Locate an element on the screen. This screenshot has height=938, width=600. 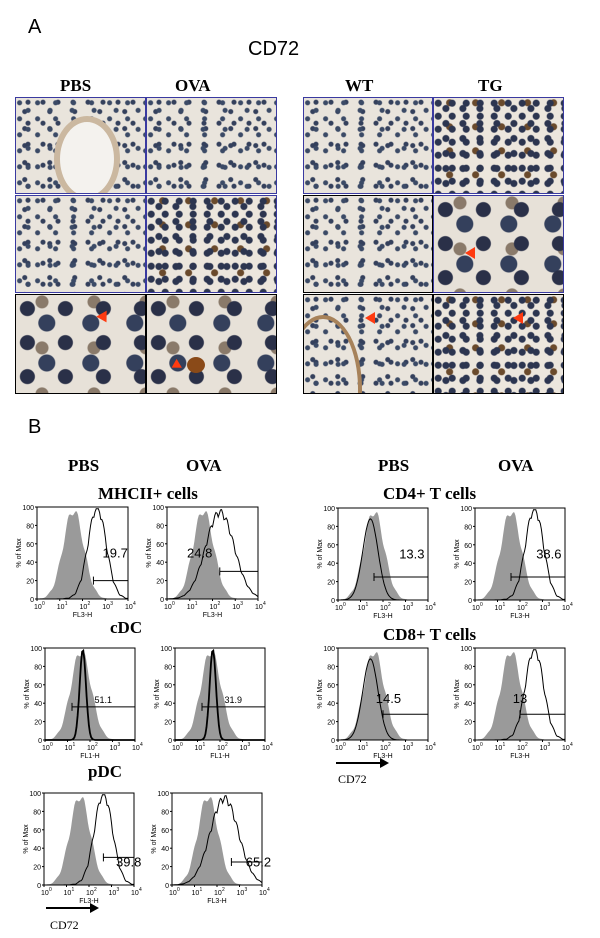
gate-percentage: 14.5 is located at coordinates (388, 698).